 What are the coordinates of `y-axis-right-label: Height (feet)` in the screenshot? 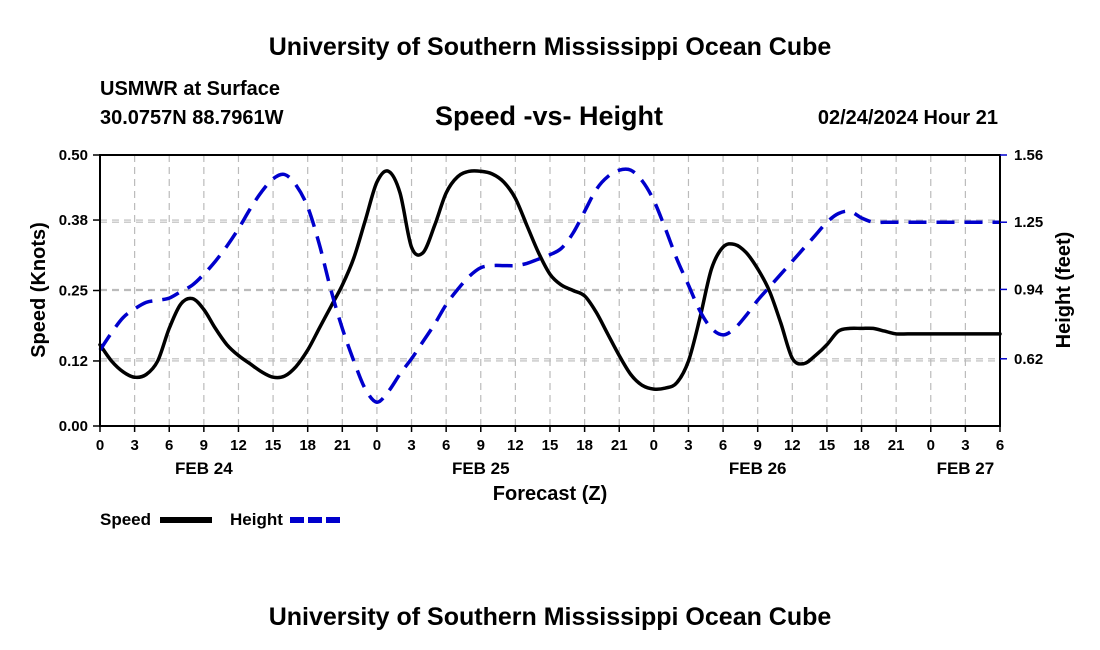 It's located at (1064, 290).